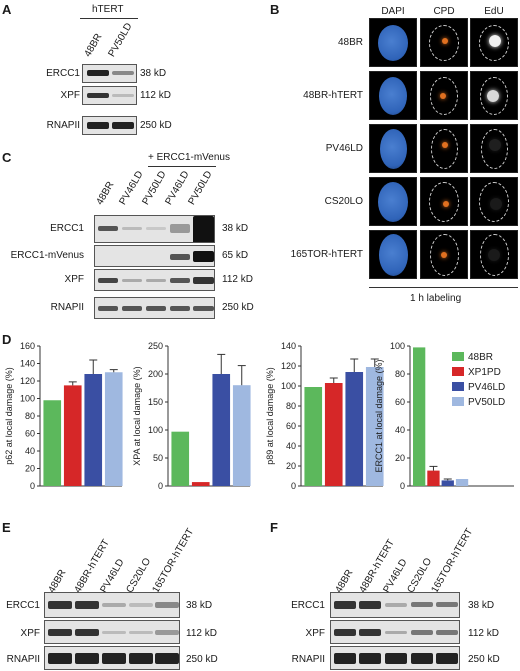 The image size is (520, 671). I want to click on panel-c-lane-label: 48BR, so click(105, 193).